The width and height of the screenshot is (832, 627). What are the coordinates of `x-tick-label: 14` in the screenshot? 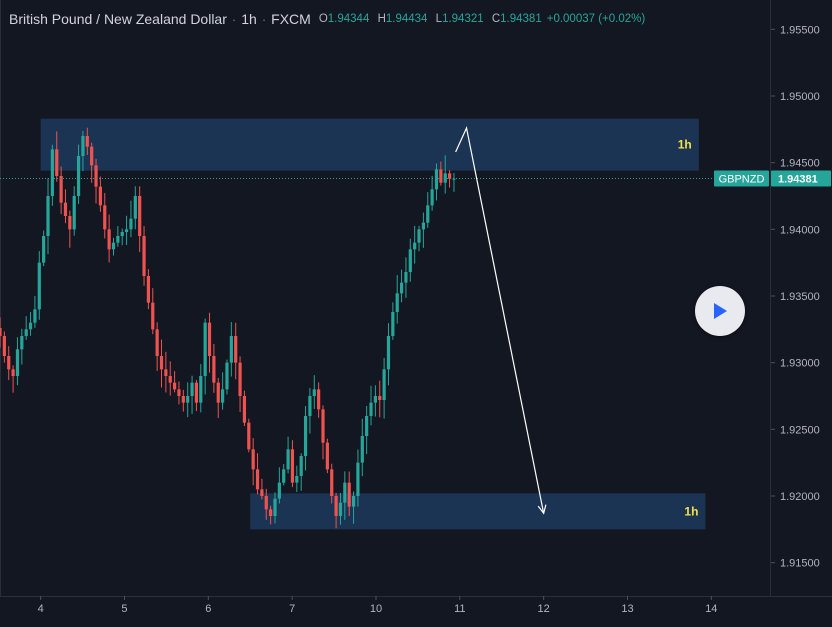 It's located at (711, 609).